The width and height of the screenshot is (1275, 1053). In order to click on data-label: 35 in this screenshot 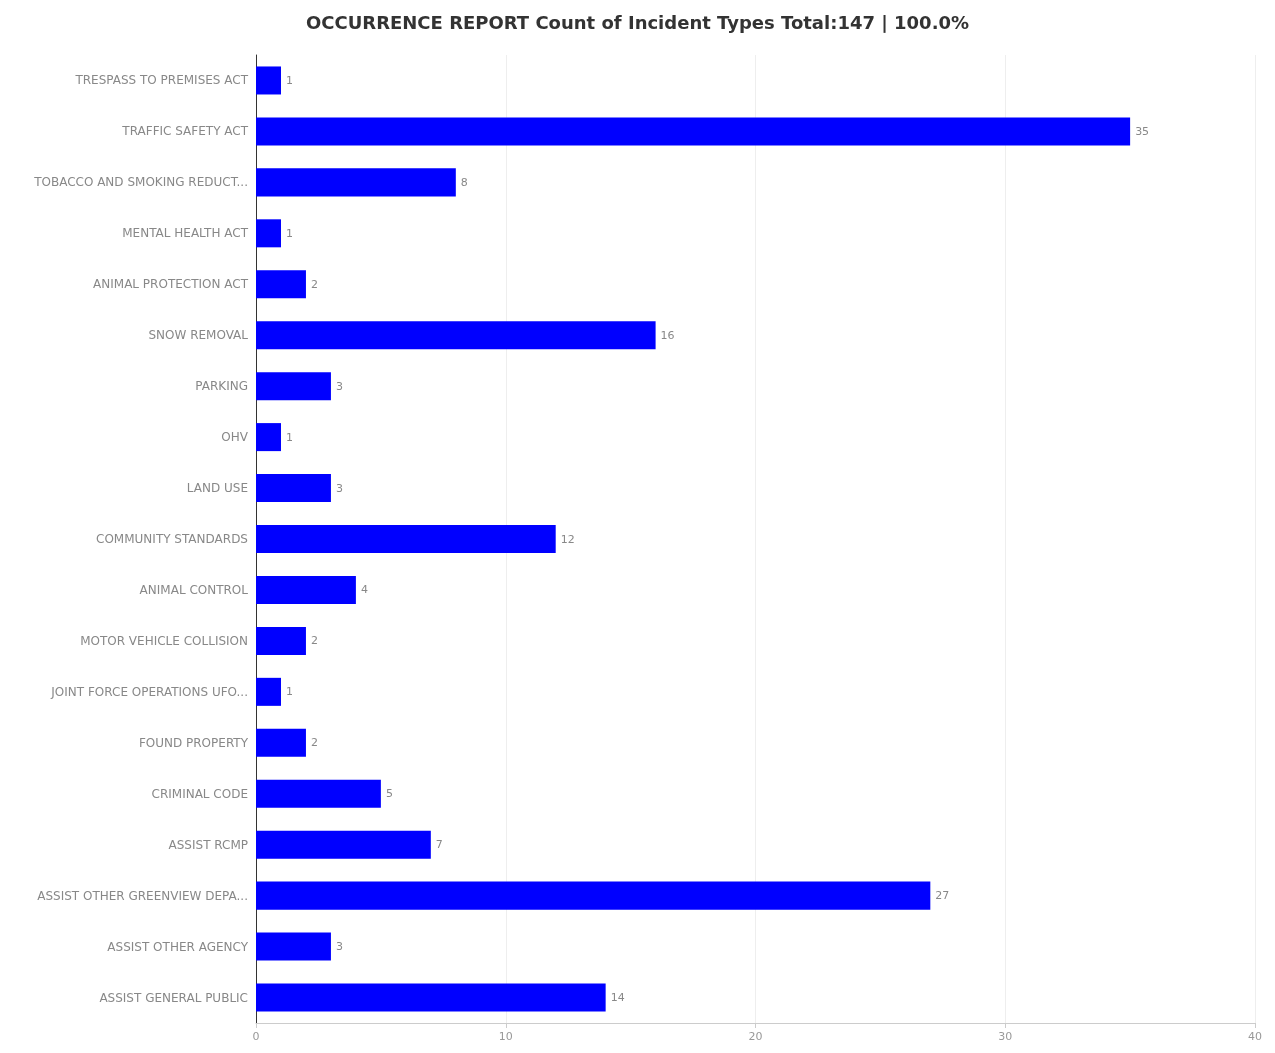, I will do `click(1142, 131)`.